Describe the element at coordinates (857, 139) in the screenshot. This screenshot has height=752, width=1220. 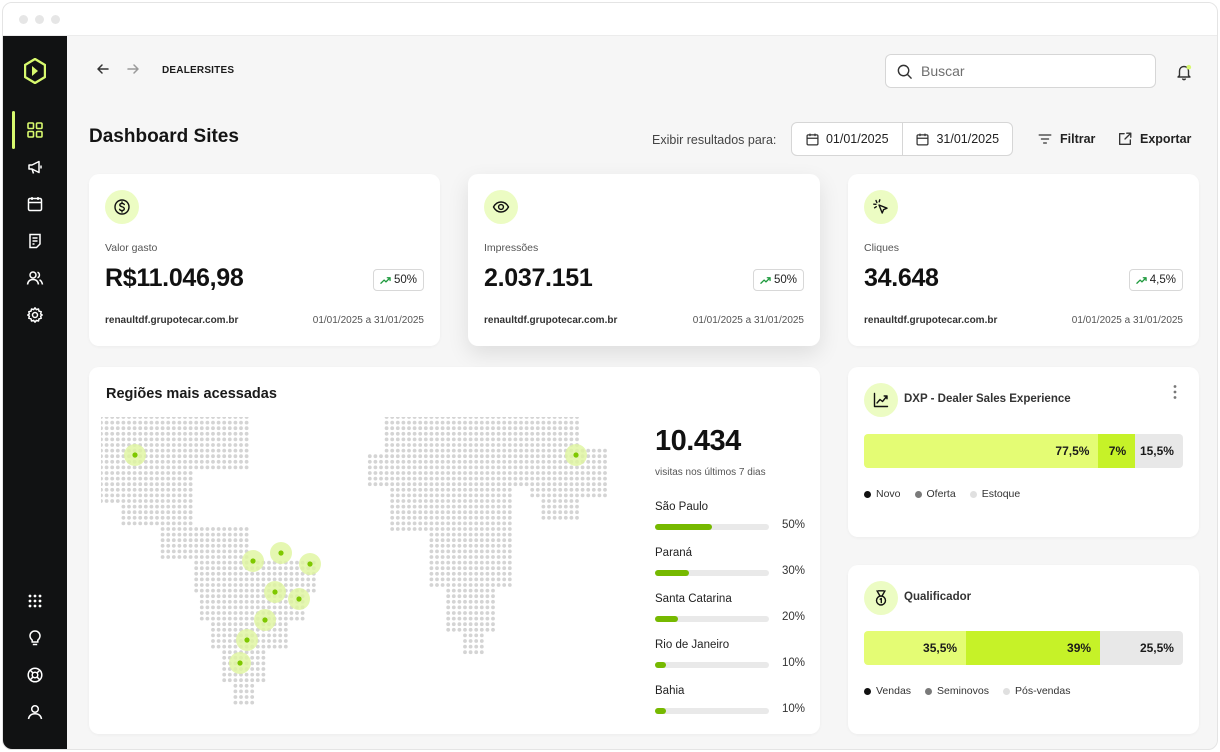
I see `start-date-text: 01/01/2025` at that location.